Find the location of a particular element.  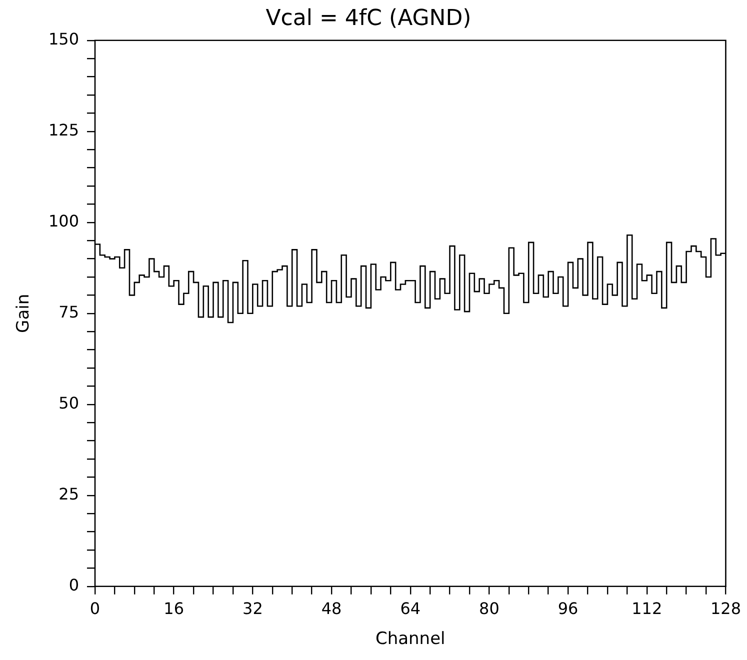

y-tick-label: 150 is located at coordinates (63, 39).